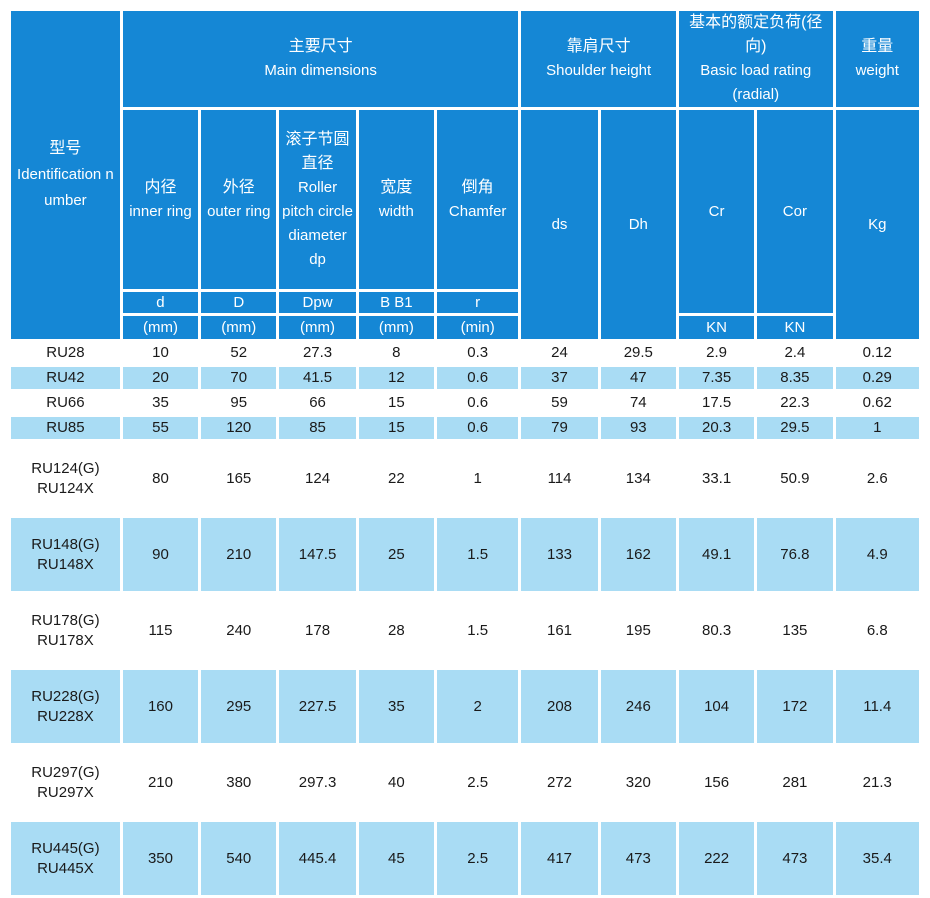 The height and width of the screenshot is (898, 930). Describe the element at coordinates (716, 211) in the screenshot. I see `header-cr: Cr` at that location.